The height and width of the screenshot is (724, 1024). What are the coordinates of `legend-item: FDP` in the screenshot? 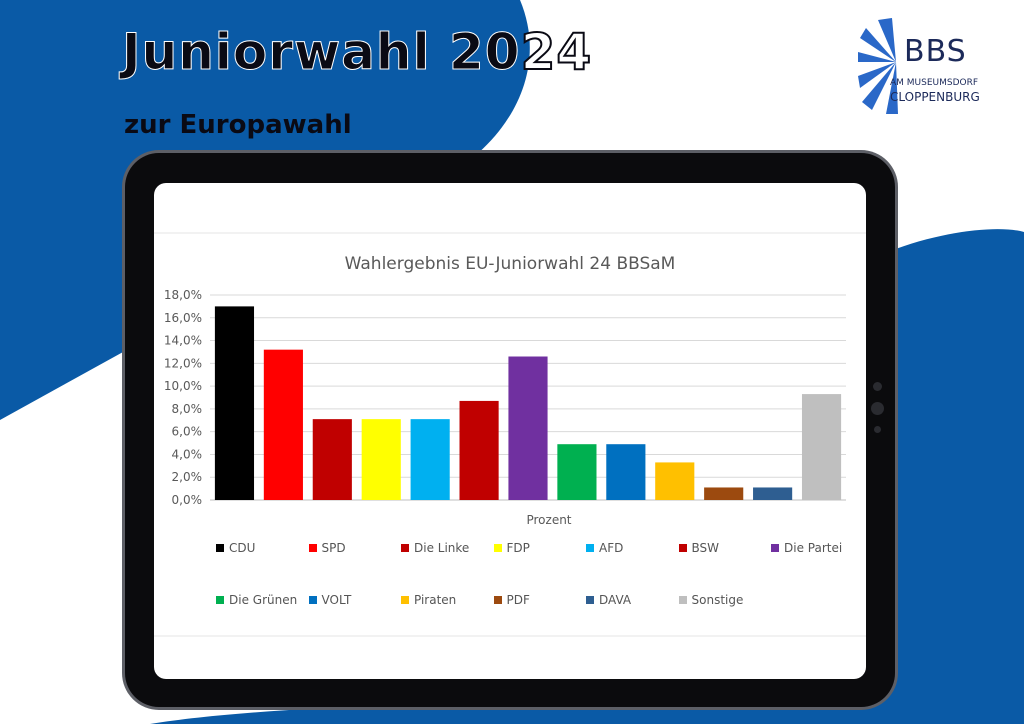 It's located at (511, 548).